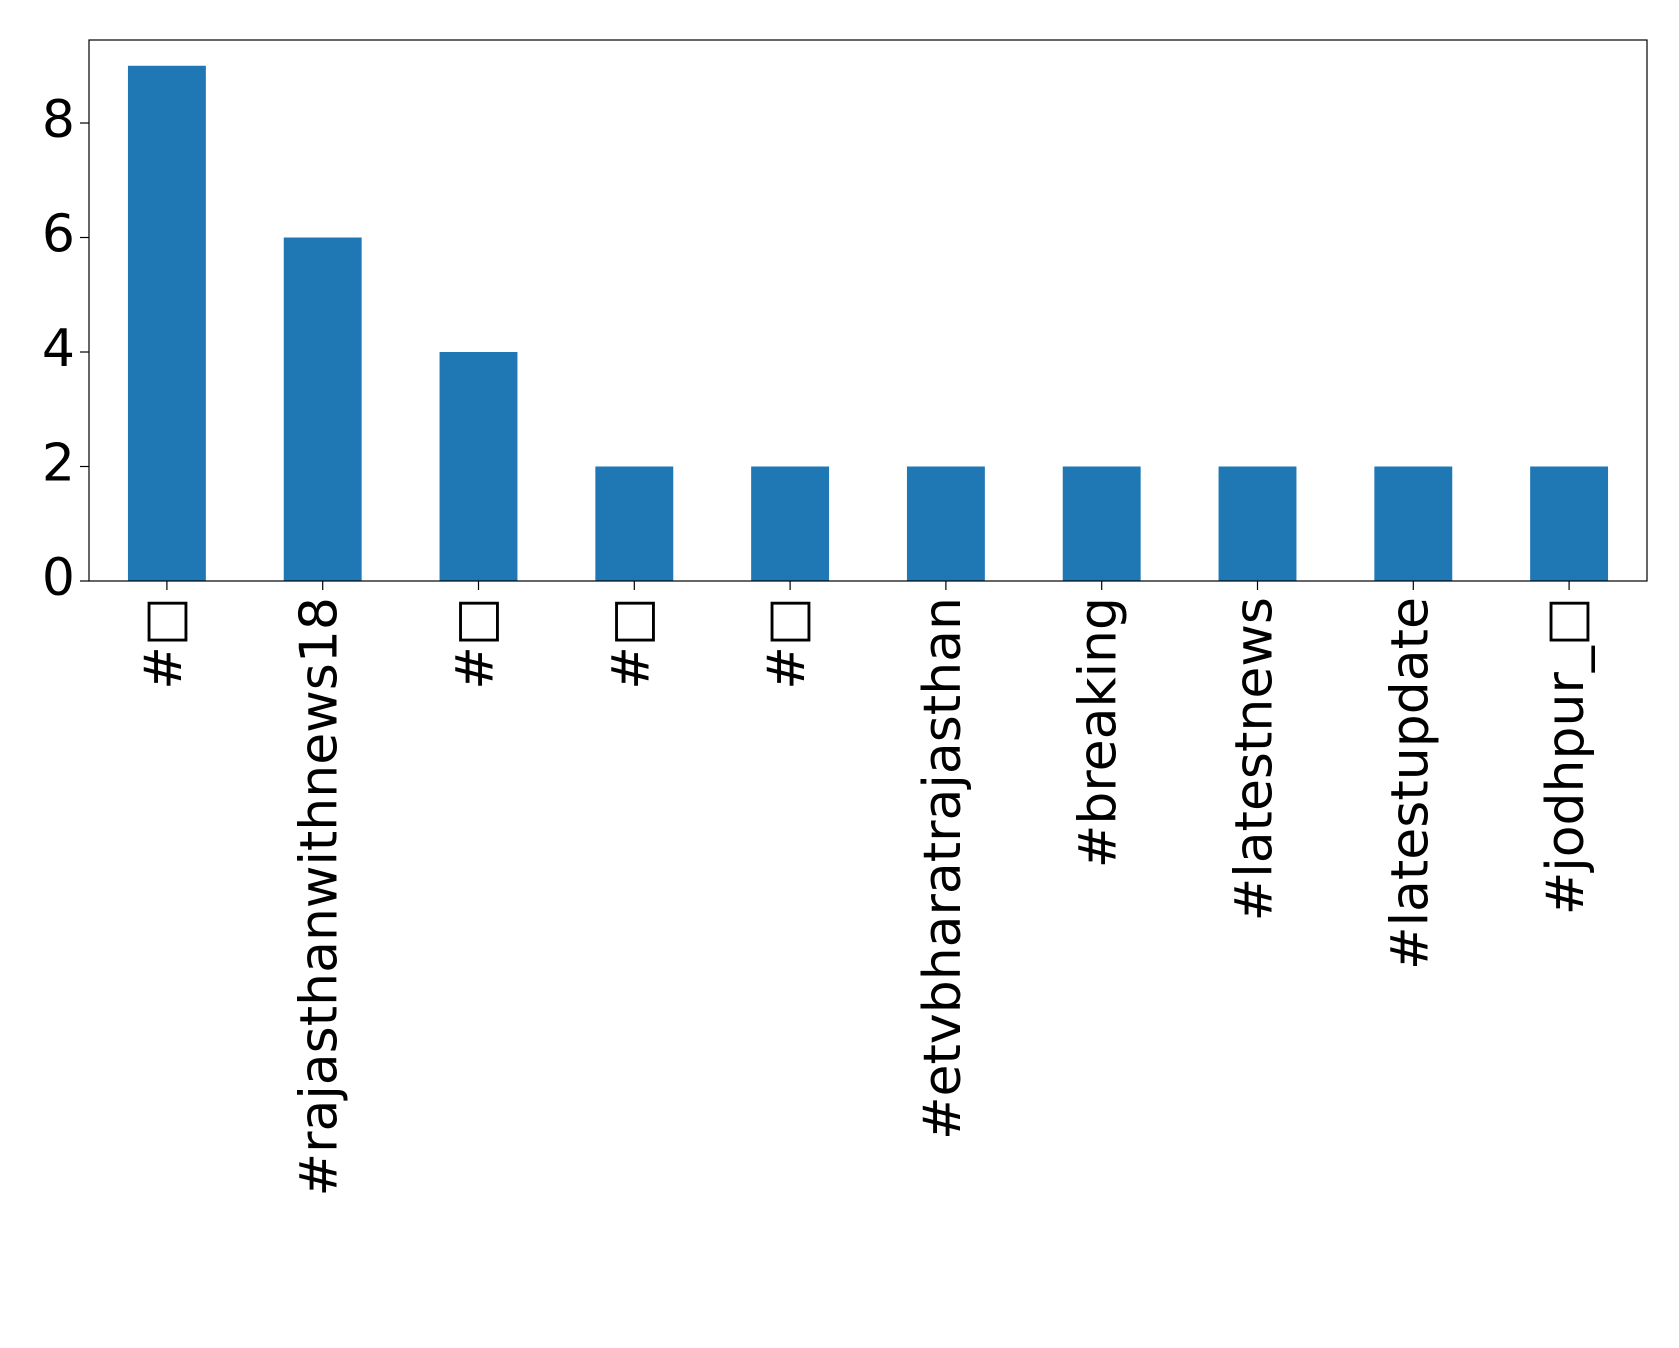  I want to click on x-tick-label: #latestupdate, so click(1410, 783).